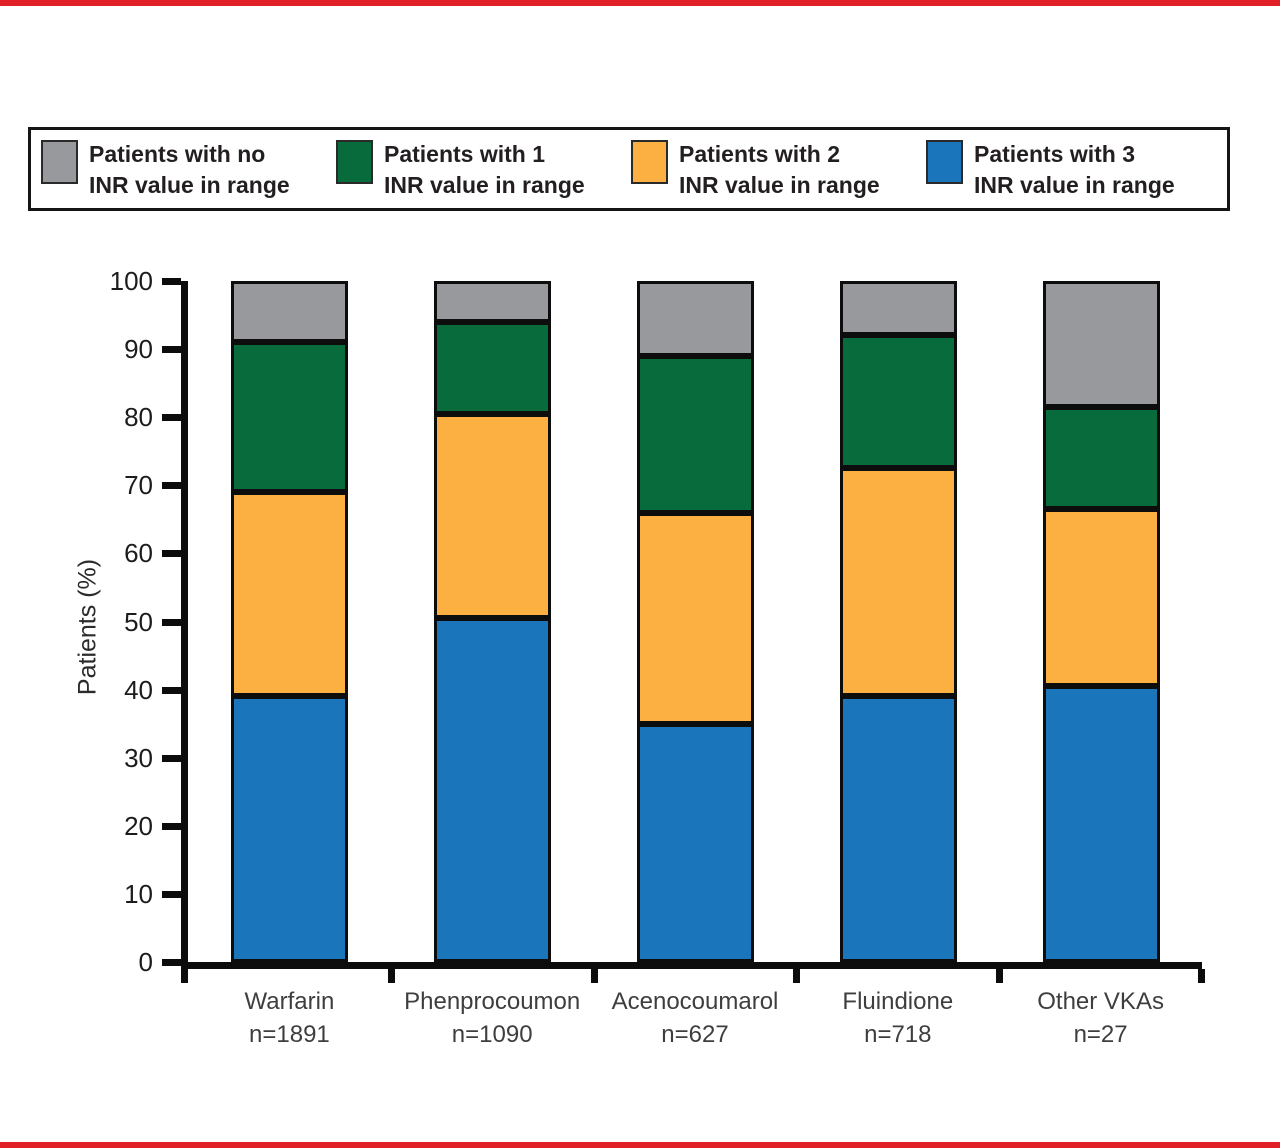  I want to click on legend-item-2: Patients with 2 INR value in range, so click(778, 170).